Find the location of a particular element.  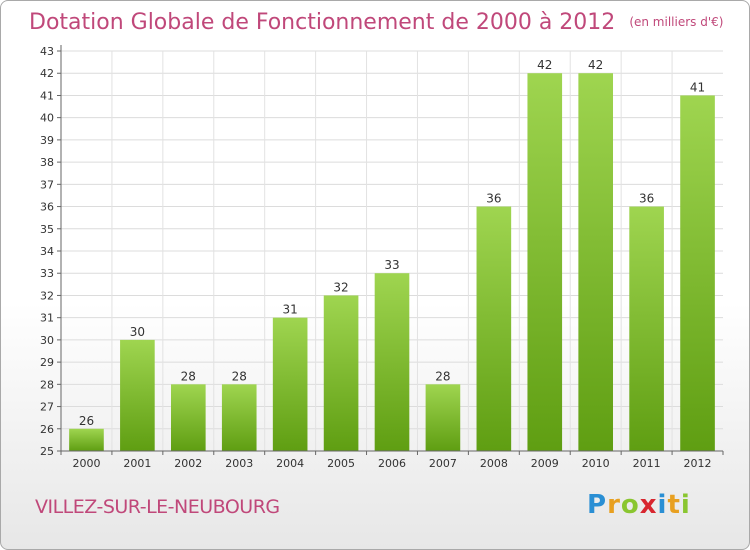

y-tick-label: 31 is located at coordinates (47, 318).